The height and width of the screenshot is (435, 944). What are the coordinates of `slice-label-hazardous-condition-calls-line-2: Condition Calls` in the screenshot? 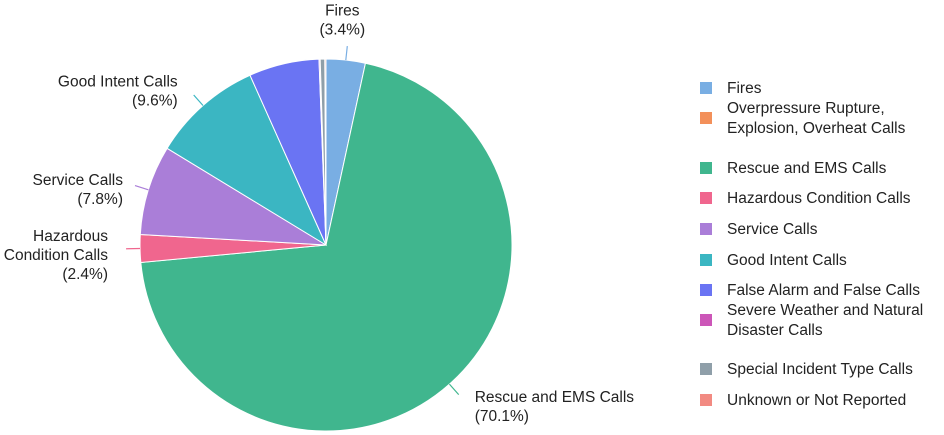 It's located at (56, 255).